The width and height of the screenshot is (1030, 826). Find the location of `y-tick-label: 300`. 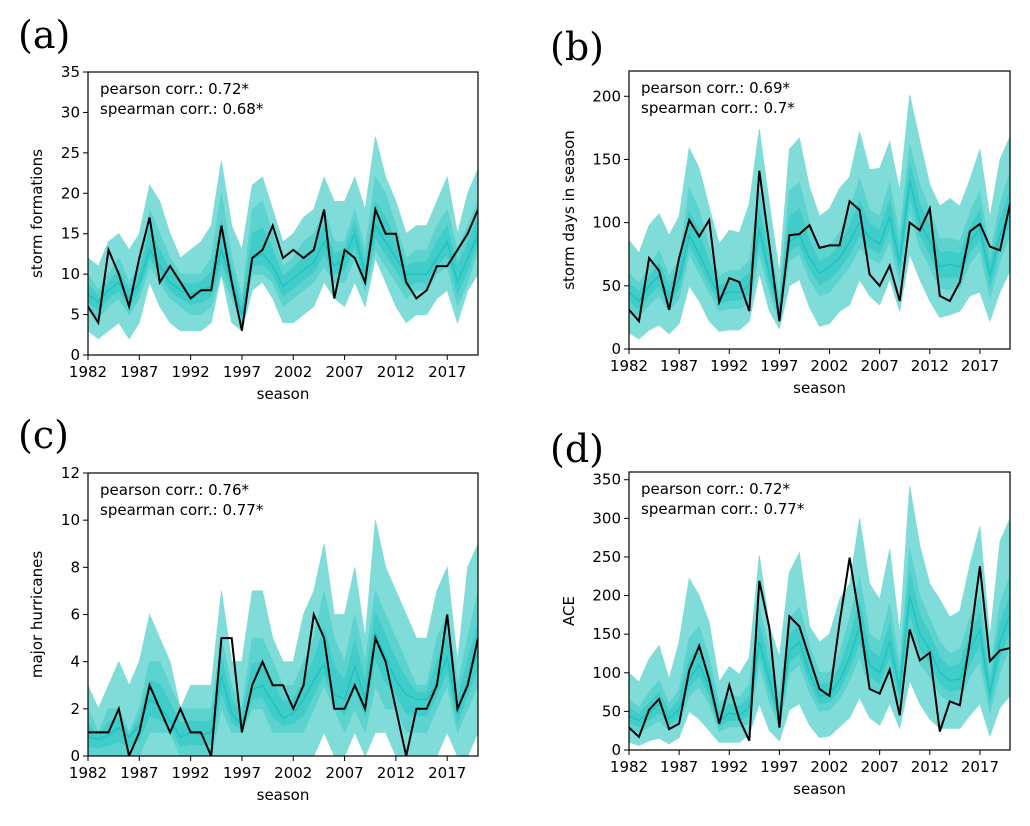

y-tick-label: 300 is located at coordinates (606, 518).